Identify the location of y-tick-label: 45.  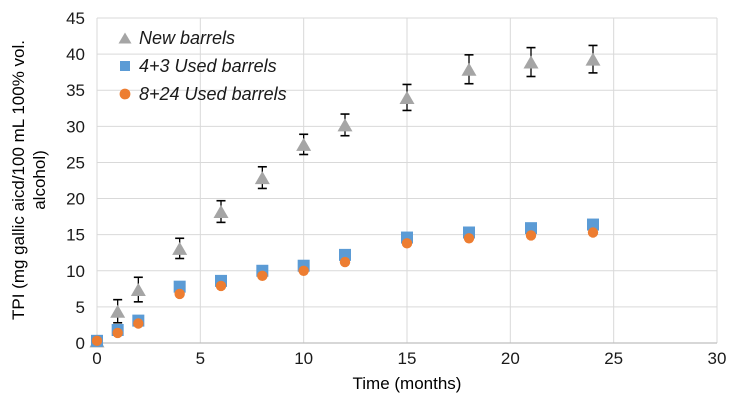
(75, 18).